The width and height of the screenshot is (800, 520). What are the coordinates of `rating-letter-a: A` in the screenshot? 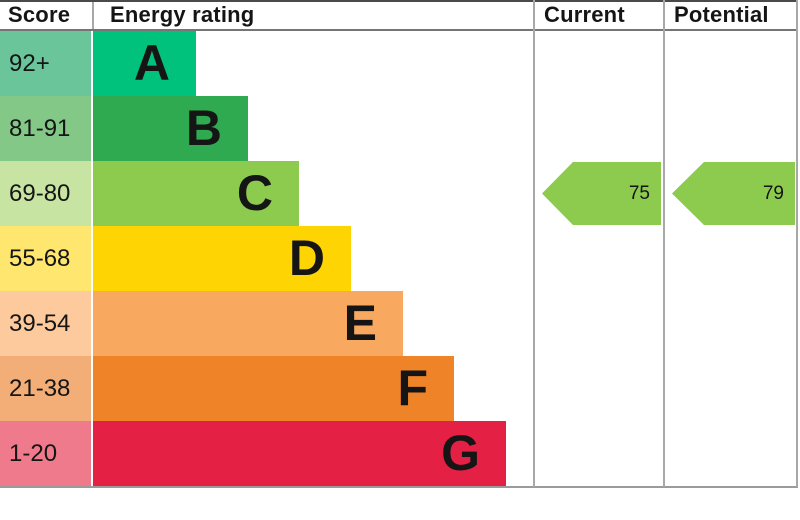 It's located at (151, 62).